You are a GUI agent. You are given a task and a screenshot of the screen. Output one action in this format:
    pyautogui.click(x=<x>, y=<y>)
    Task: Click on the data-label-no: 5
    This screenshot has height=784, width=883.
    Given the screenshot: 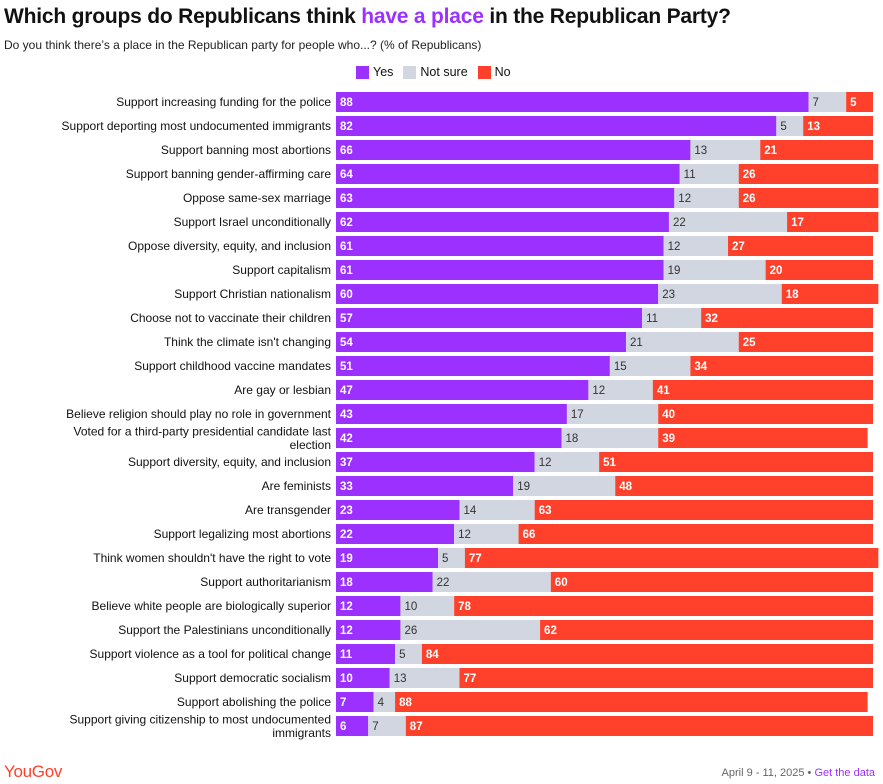 What is the action you would take?
    pyautogui.click(x=853, y=103)
    